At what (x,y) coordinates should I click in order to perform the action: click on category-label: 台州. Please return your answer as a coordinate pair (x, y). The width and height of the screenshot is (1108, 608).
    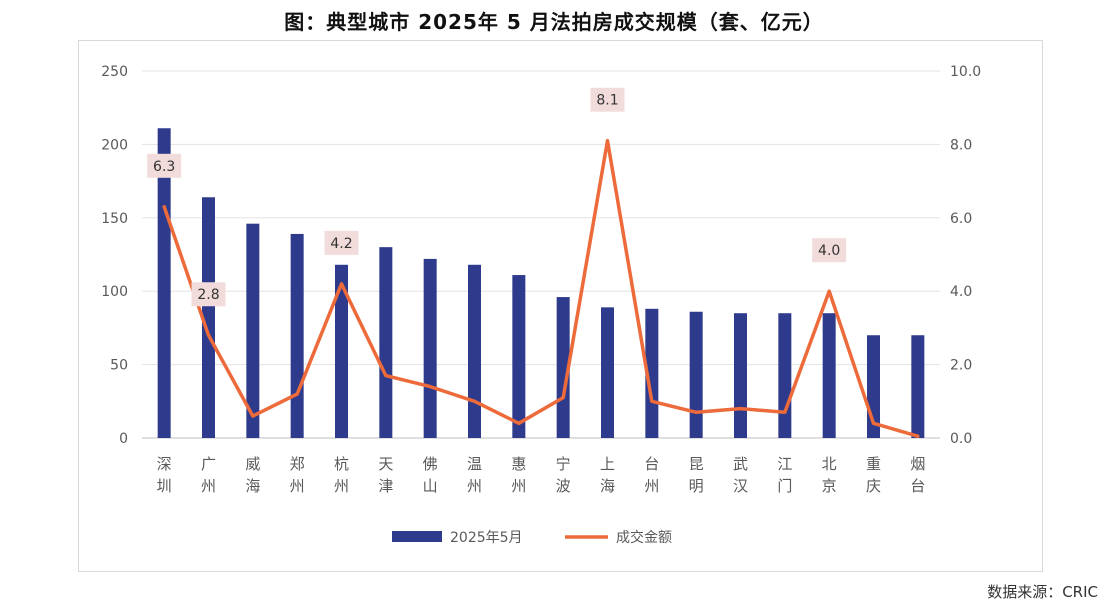
    Looking at the image, I should click on (651, 475).